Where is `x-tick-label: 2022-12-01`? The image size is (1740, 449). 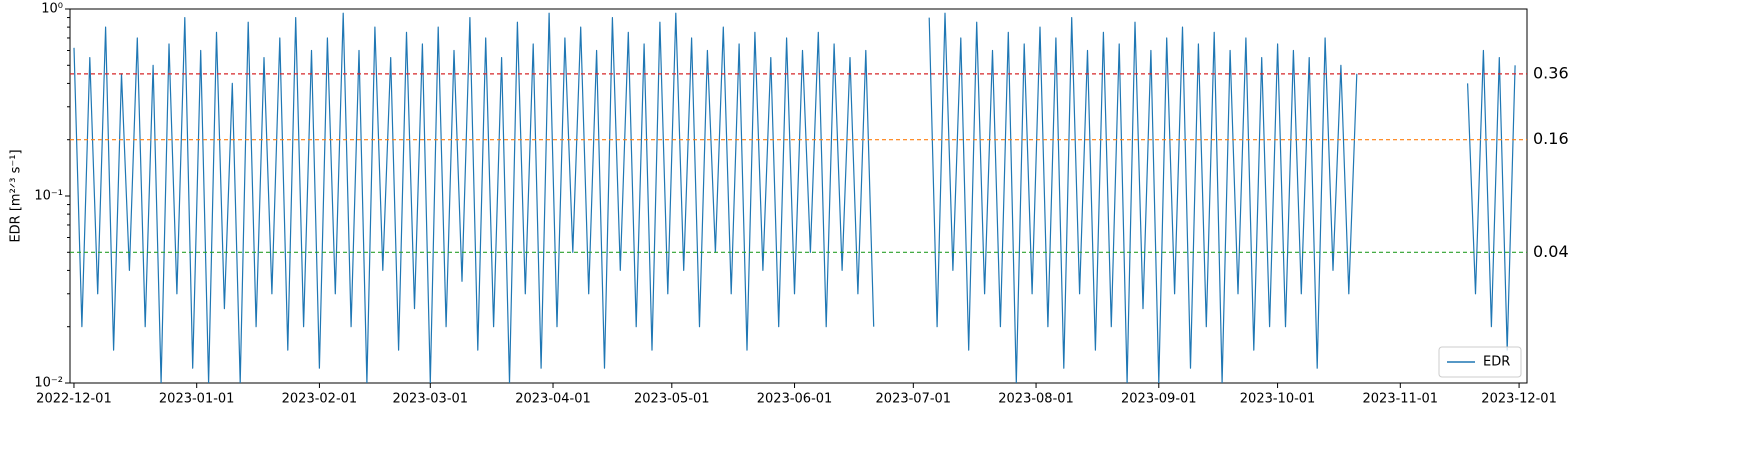 x-tick-label: 2022-12-01 is located at coordinates (74, 399).